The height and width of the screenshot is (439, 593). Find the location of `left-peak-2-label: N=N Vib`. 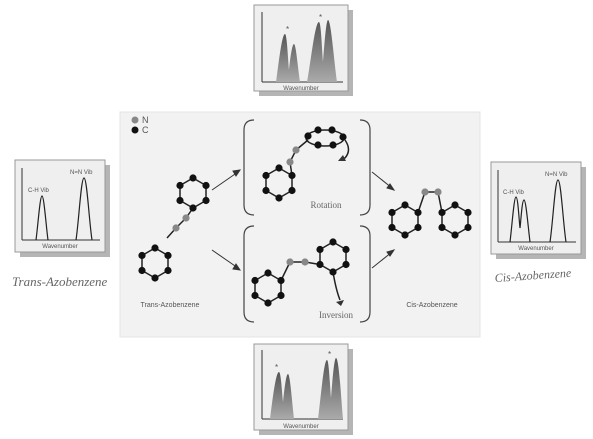

left-peak-2-label: N=N Vib is located at coordinates (81, 173).